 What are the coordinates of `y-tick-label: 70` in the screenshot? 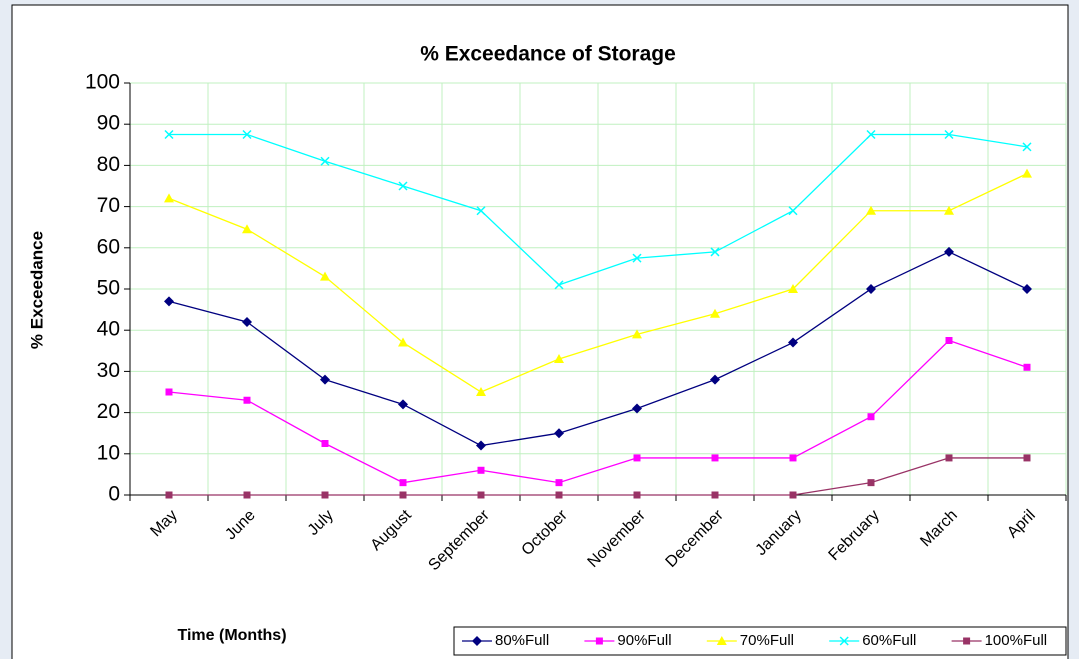 It's located at (108, 205).